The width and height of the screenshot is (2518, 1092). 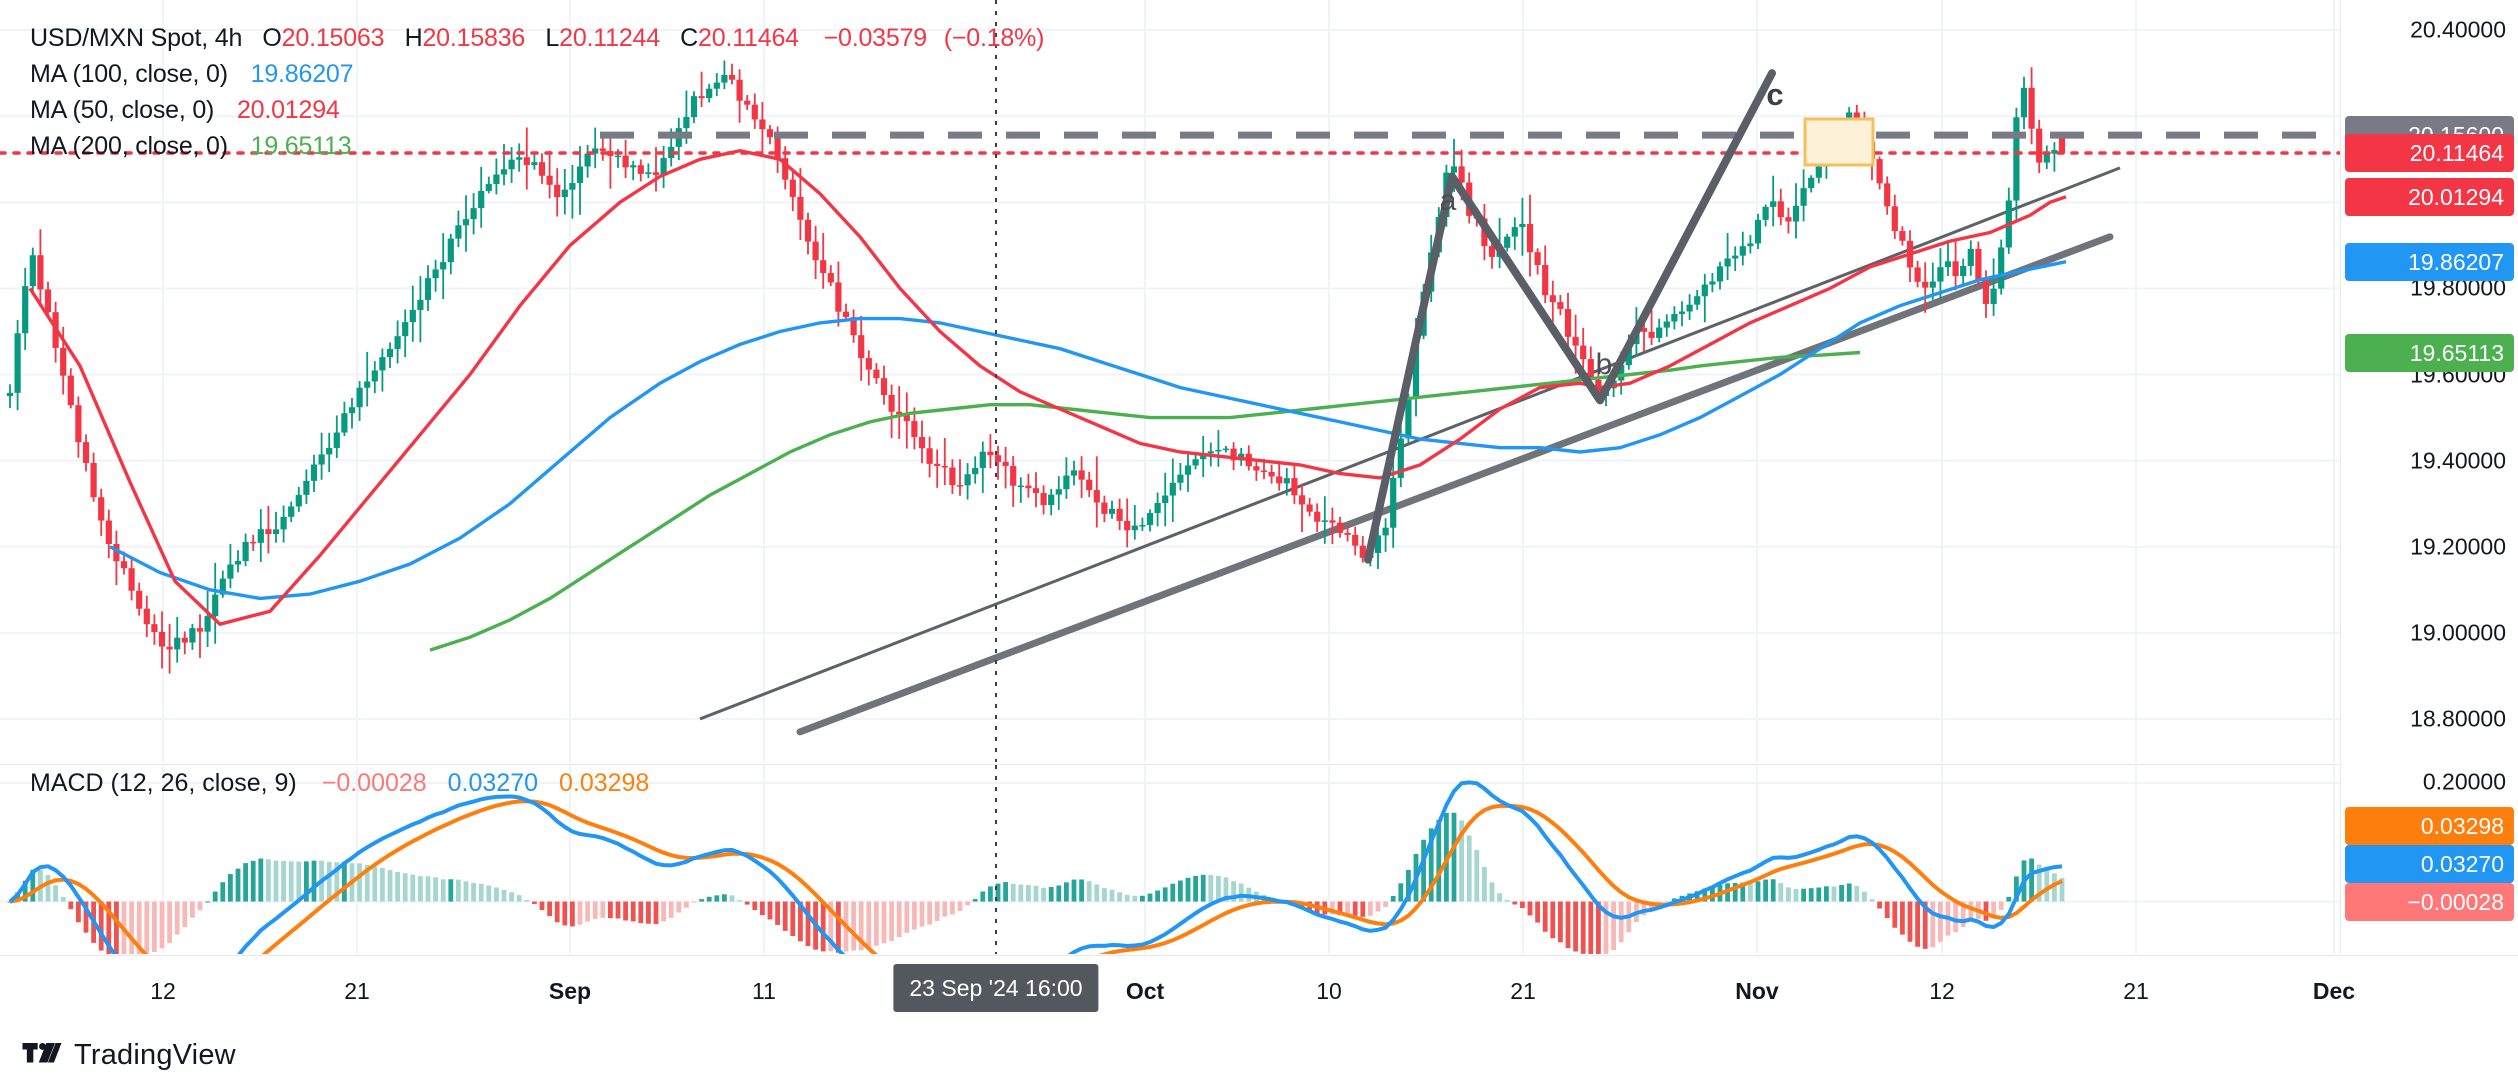 What do you see at coordinates (2464, 781) in the screenshot?
I see `macd-tick-label: 0.20000` at bounding box center [2464, 781].